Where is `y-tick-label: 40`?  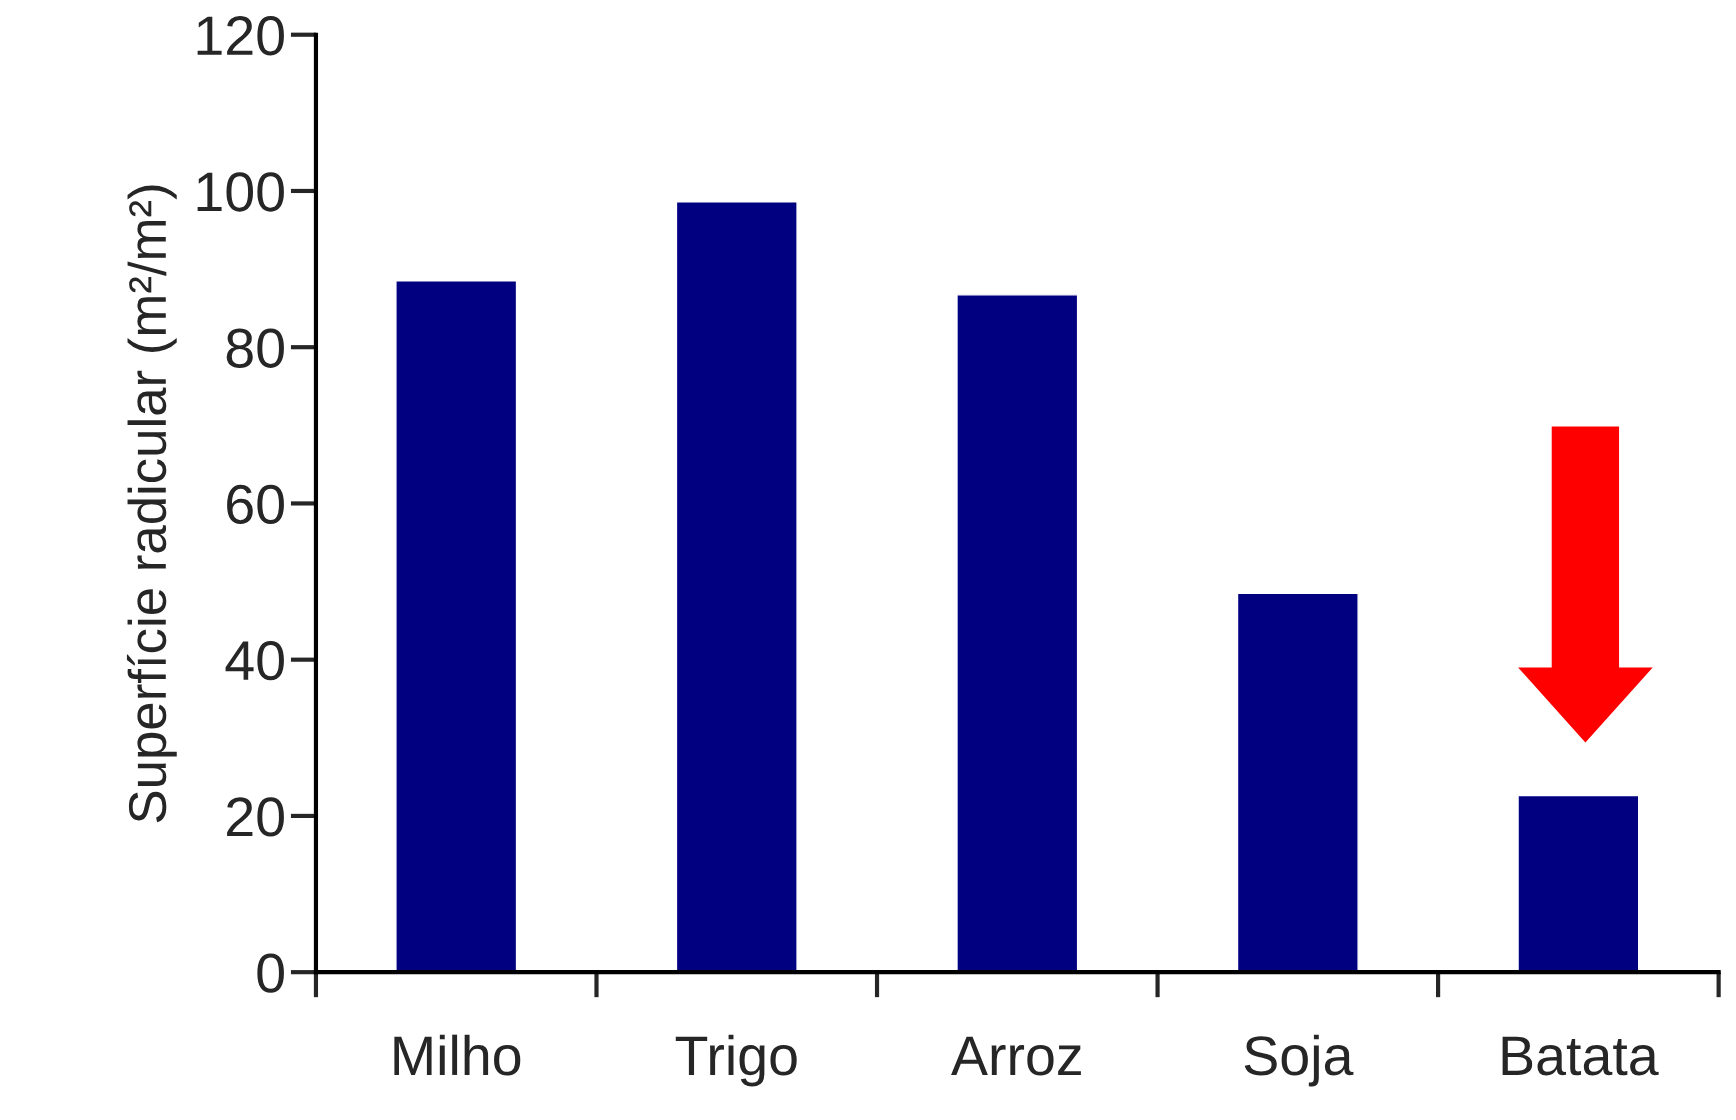 y-tick-label: 40 is located at coordinates (254, 661).